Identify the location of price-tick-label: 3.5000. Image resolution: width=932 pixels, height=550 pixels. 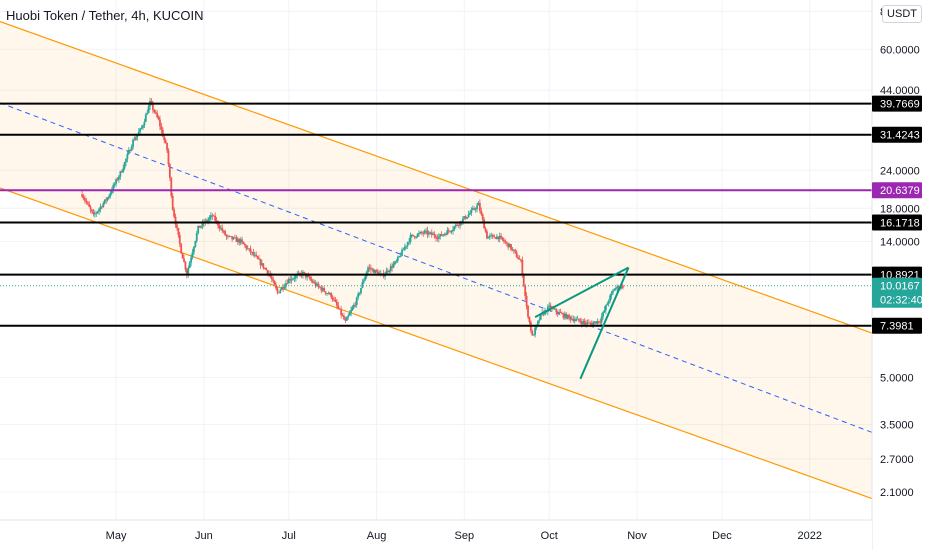
(897, 426).